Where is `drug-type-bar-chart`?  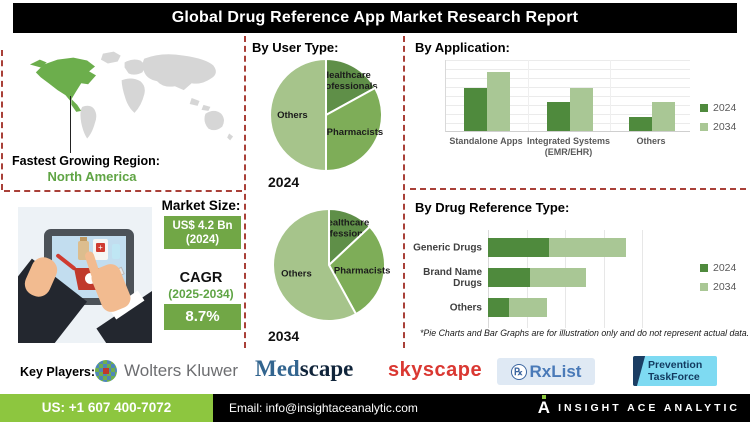
drug-type-bar-chart is located at coordinates (573, 279).